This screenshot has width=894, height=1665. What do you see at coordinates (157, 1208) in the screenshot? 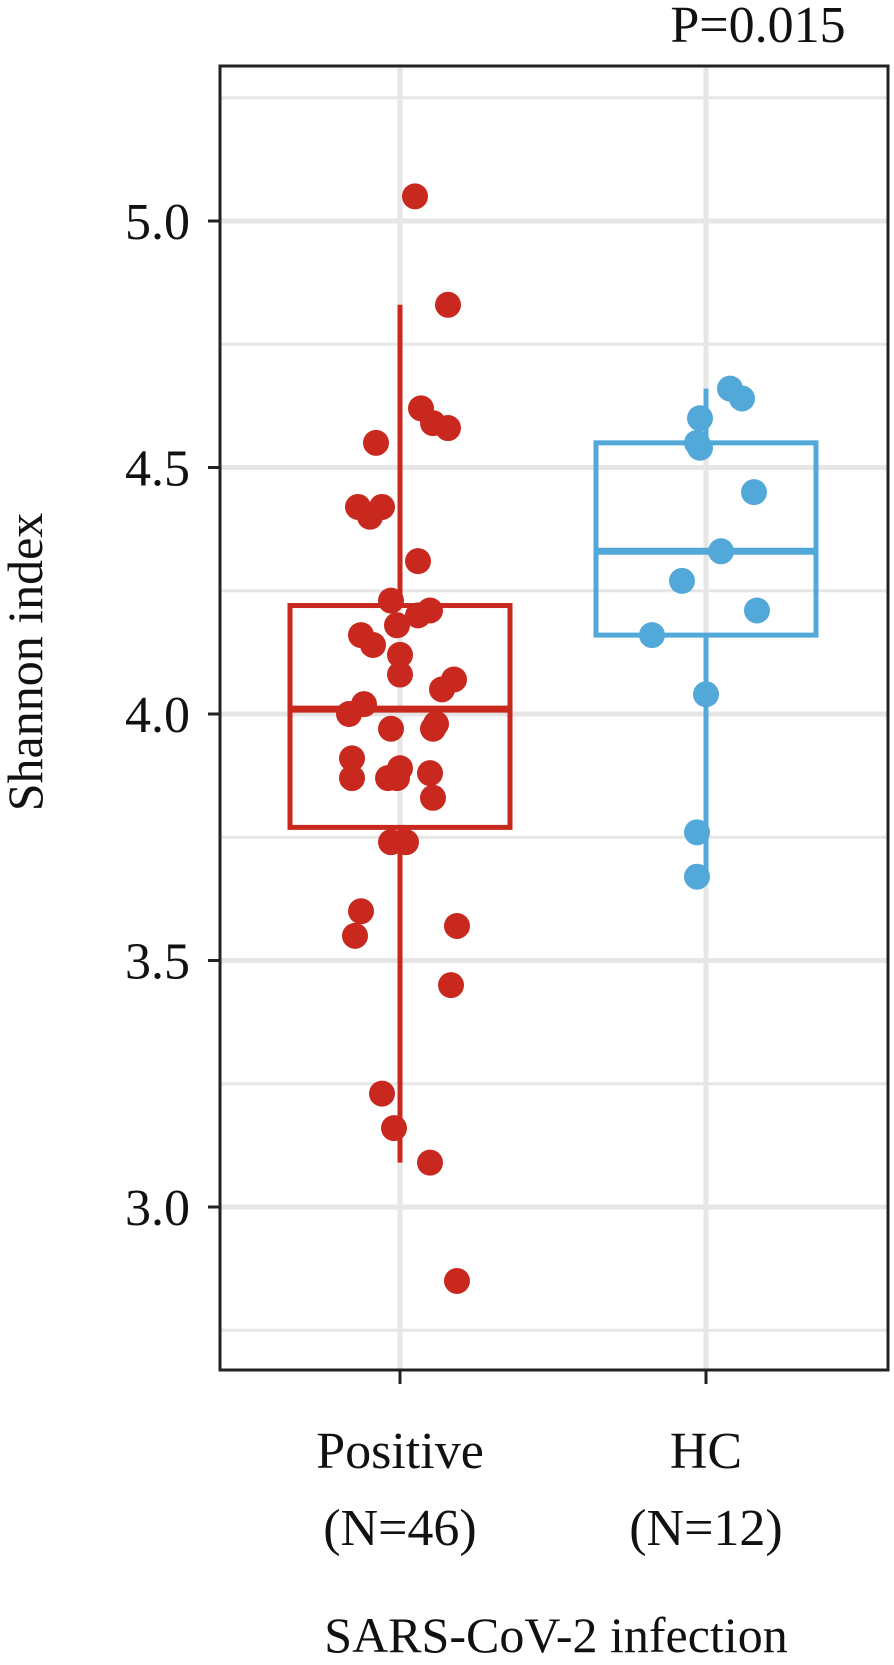
I see `y-tick-label: 3.0` at bounding box center [157, 1208].